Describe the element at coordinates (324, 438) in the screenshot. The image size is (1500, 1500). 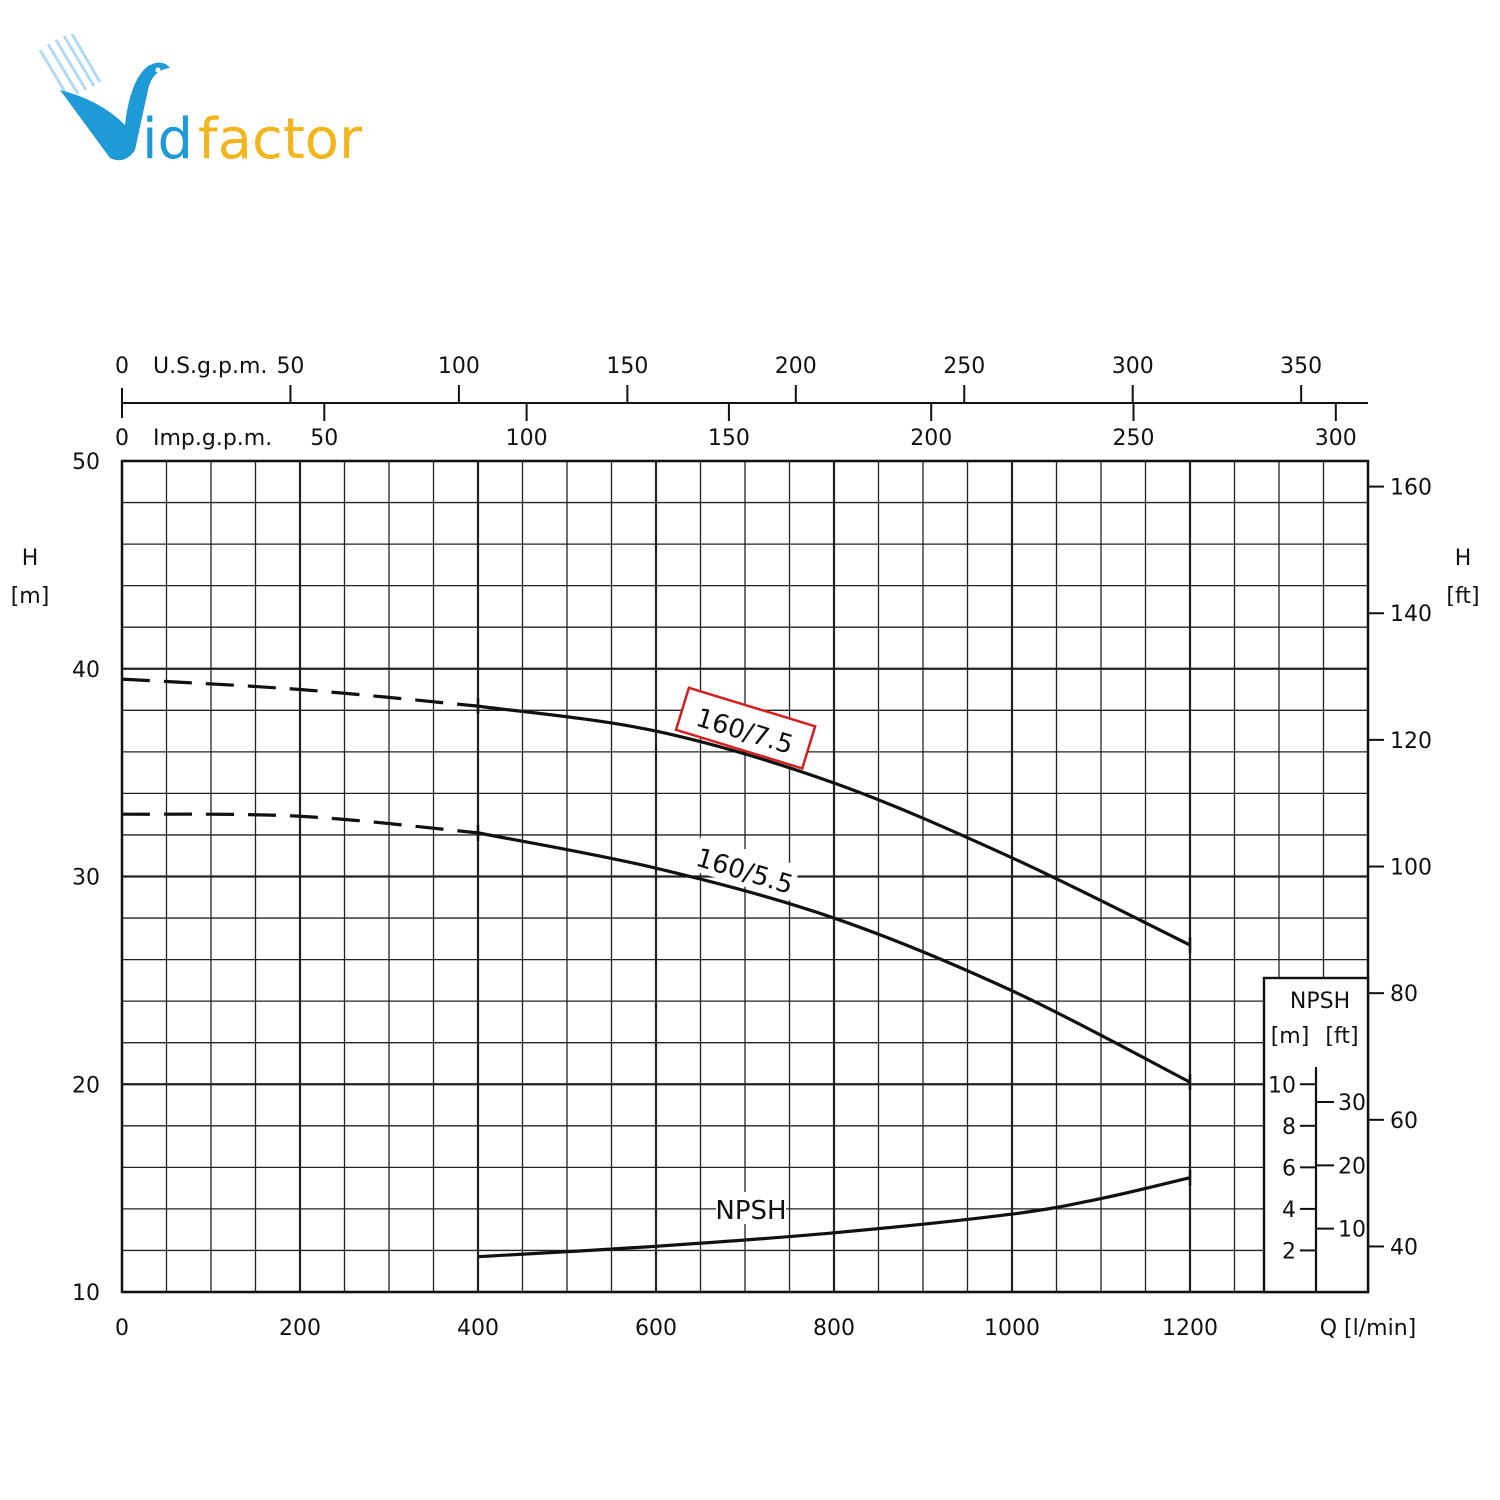
I see `impgpm-tick-label: 50` at that location.